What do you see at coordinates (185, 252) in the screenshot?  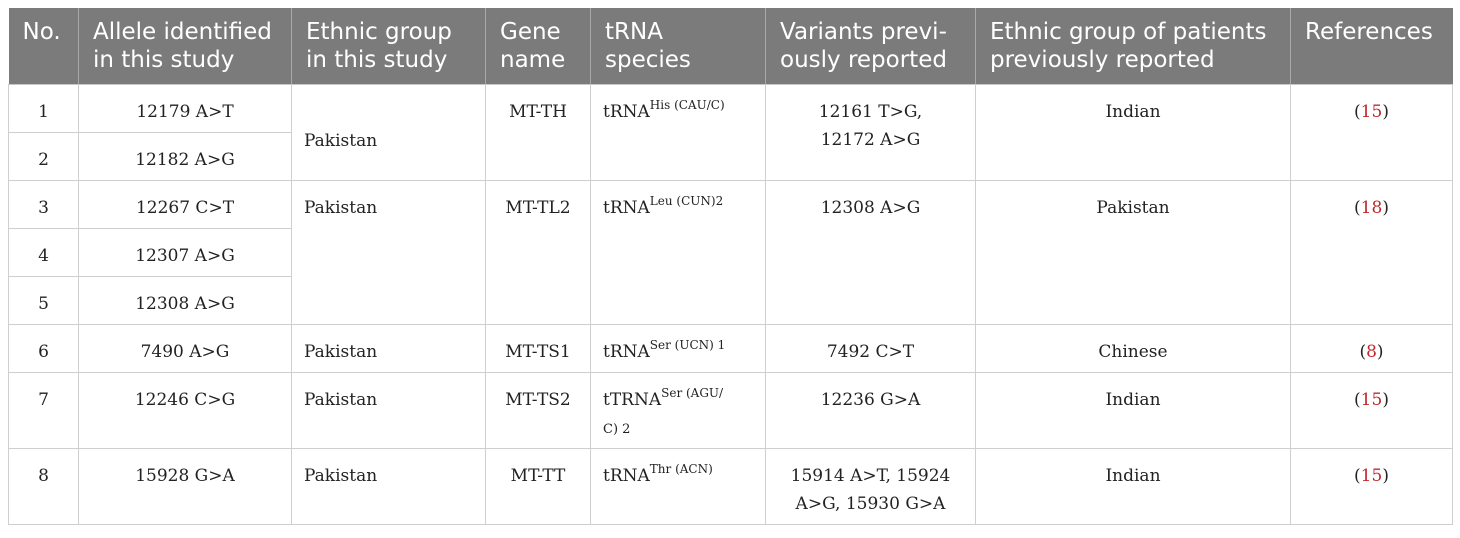 I see `allele-cell: 12307 A>G` at bounding box center [185, 252].